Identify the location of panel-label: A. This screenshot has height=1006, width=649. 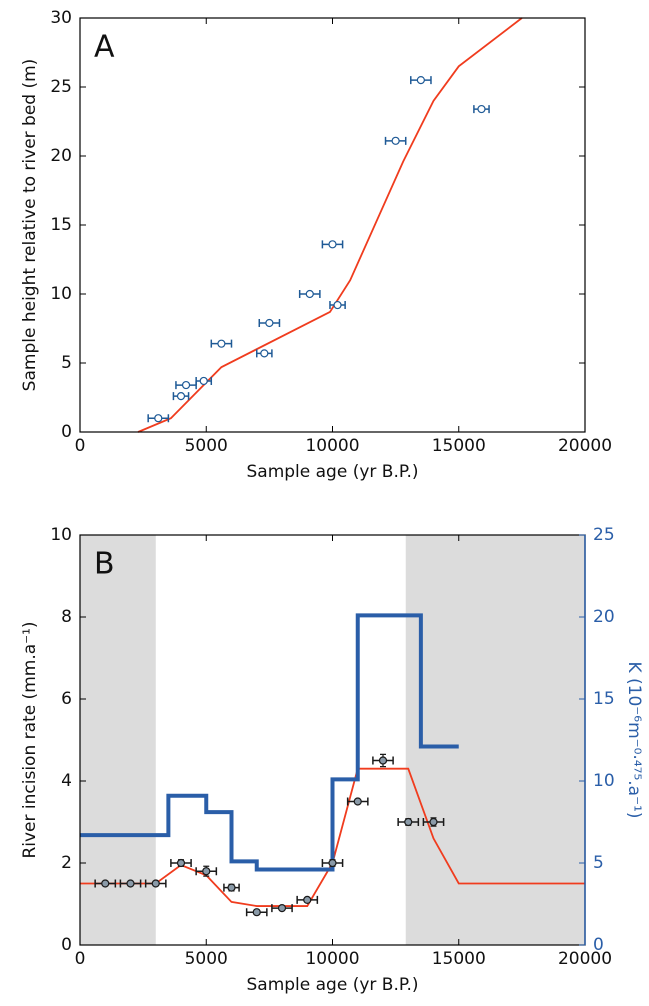
(104, 47).